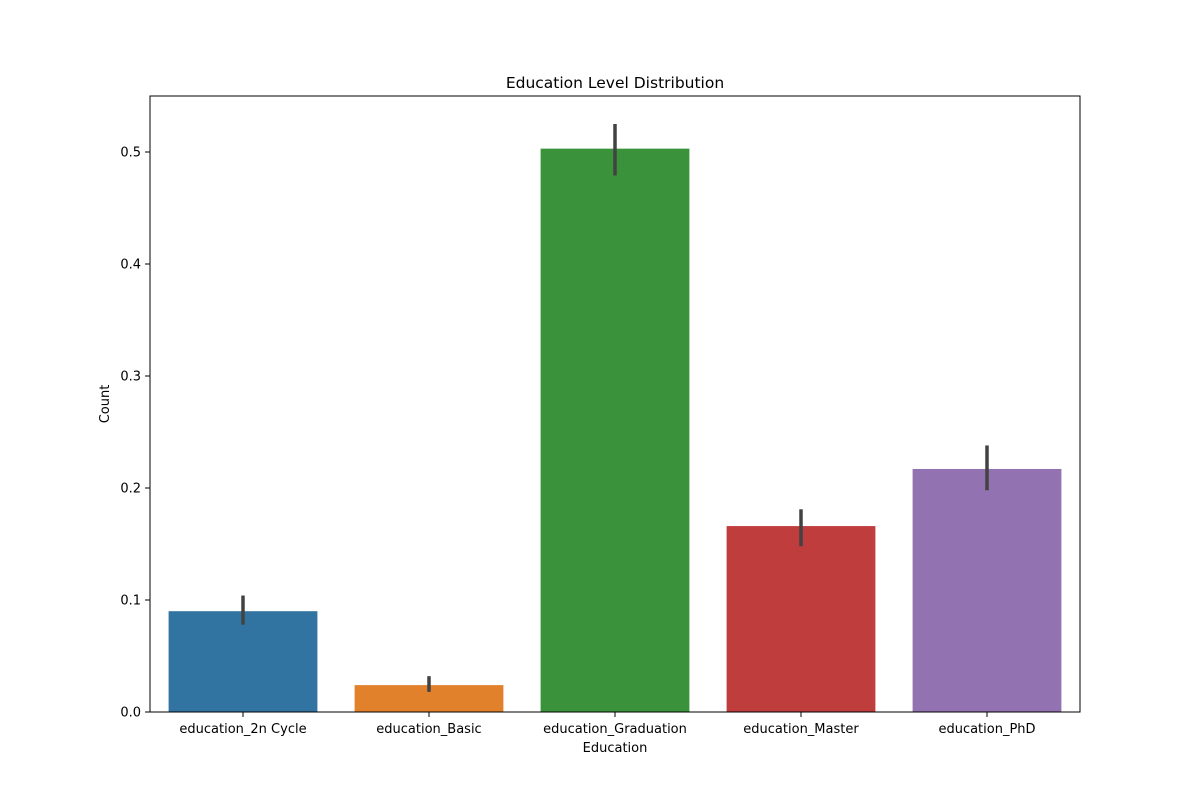 The image size is (1200, 805). What do you see at coordinates (130, 489) in the screenshot?
I see `y-tick-label: 0.2` at bounding box center [130, 489].